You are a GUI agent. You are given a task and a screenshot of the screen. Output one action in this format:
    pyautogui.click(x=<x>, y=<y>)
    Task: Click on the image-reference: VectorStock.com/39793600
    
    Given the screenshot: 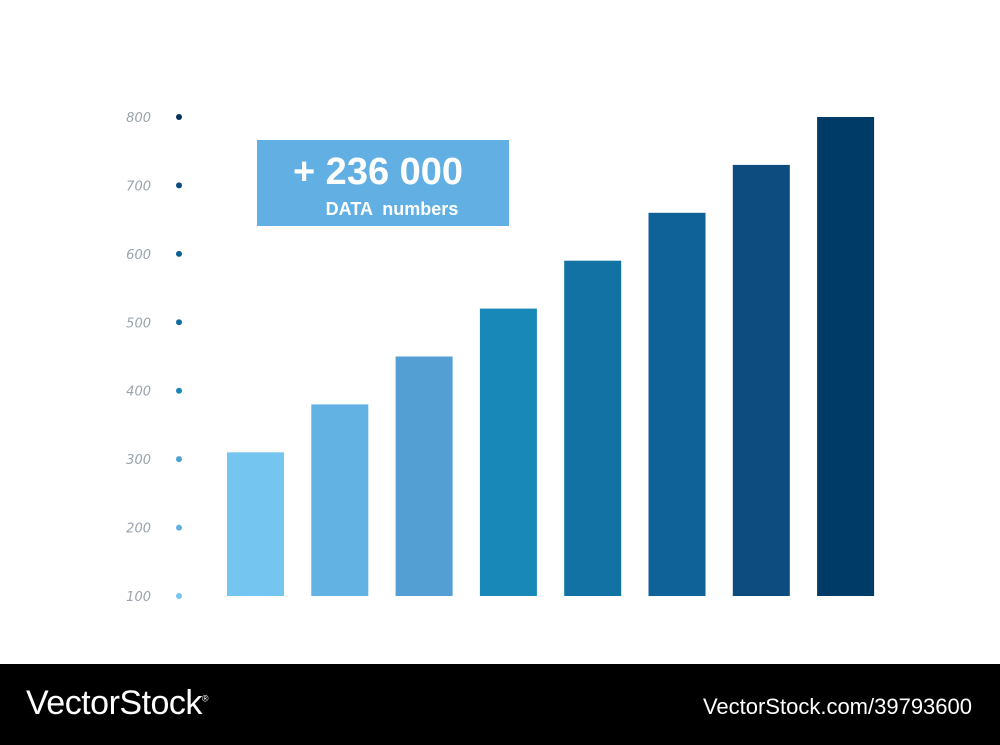 What is the action you would take?
    pyautogui.click(x=837, y=706)
    